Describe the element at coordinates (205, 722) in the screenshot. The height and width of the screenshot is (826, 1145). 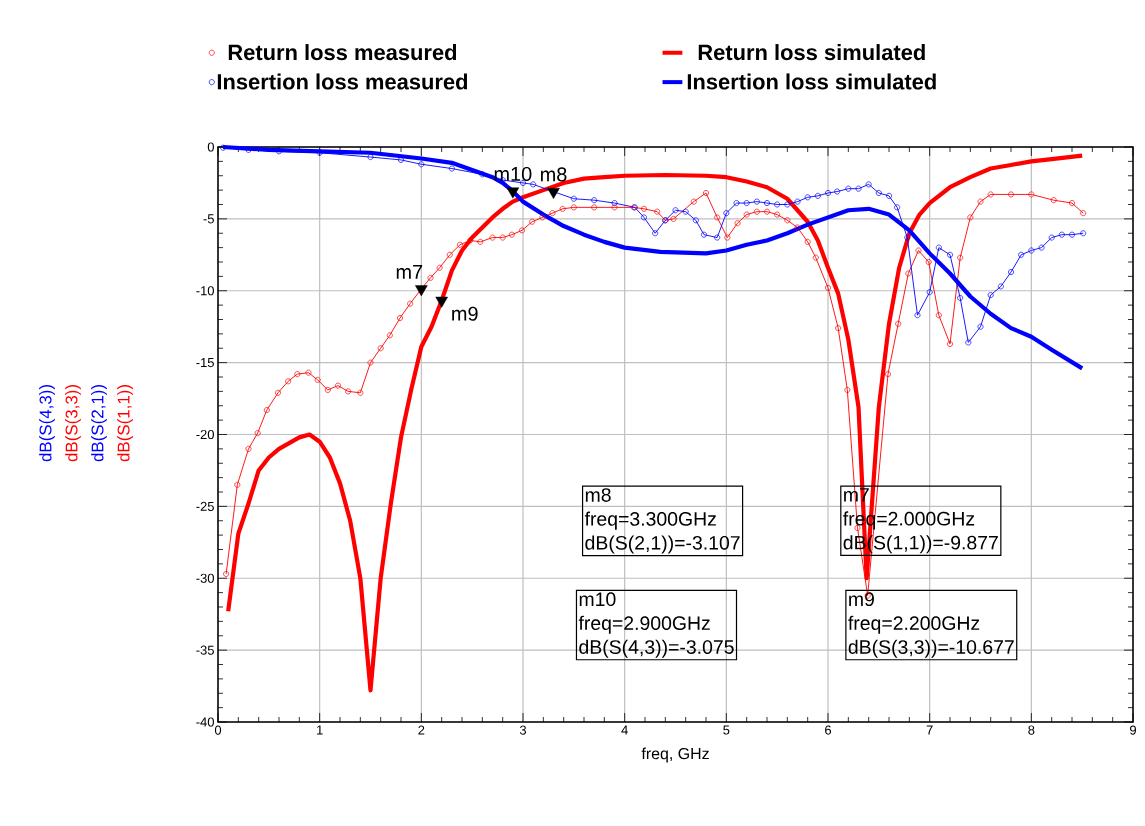
I see `y-tick-label: -40` at that location.